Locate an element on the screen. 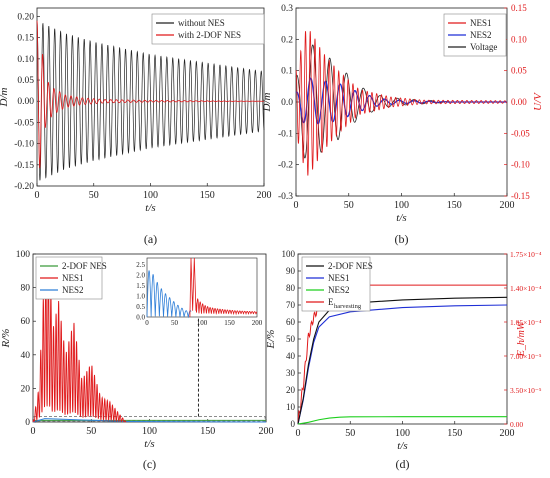  y-tick-label: 0.0 is located at coordinates (287, 103).